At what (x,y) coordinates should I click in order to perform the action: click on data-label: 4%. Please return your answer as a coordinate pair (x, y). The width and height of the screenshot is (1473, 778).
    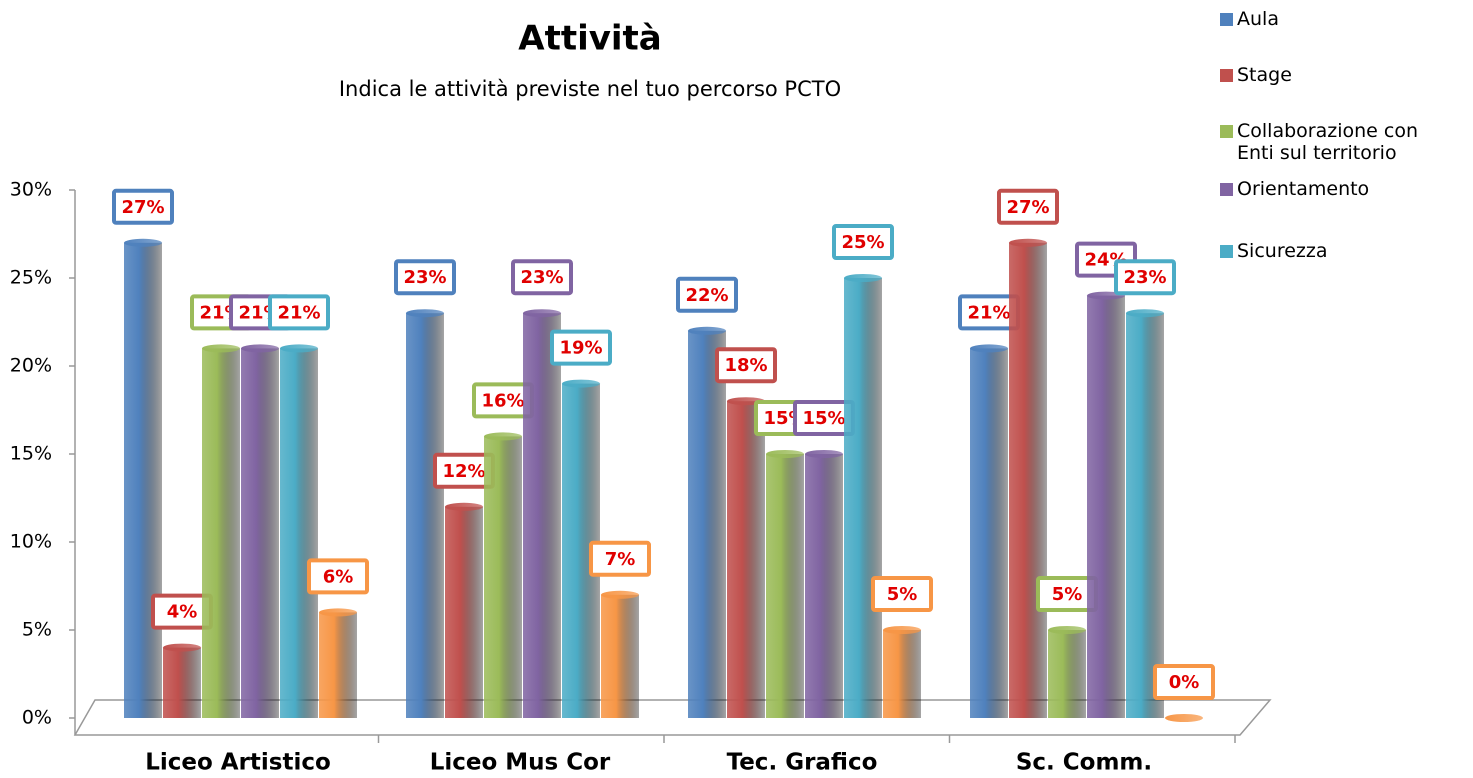
    Looking at the image, I should click on (182, 612).